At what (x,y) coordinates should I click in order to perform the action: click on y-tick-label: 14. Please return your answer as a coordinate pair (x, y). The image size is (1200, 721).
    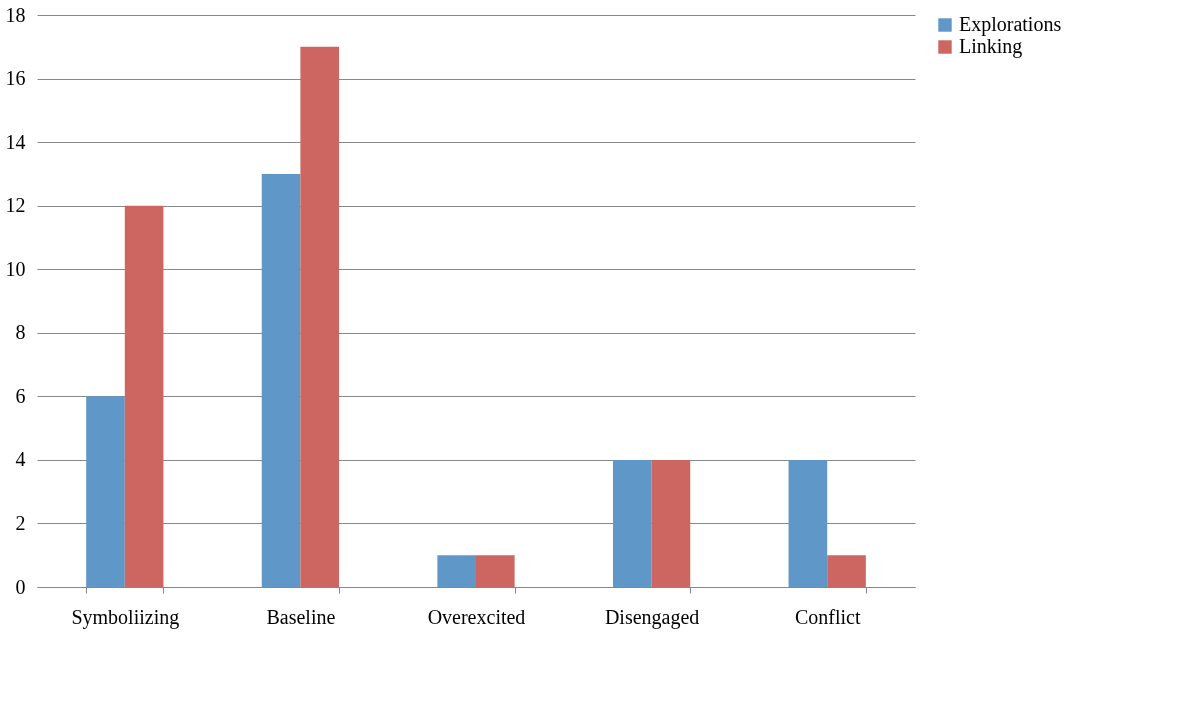
    Looking at the image, I should click on (15, 141).